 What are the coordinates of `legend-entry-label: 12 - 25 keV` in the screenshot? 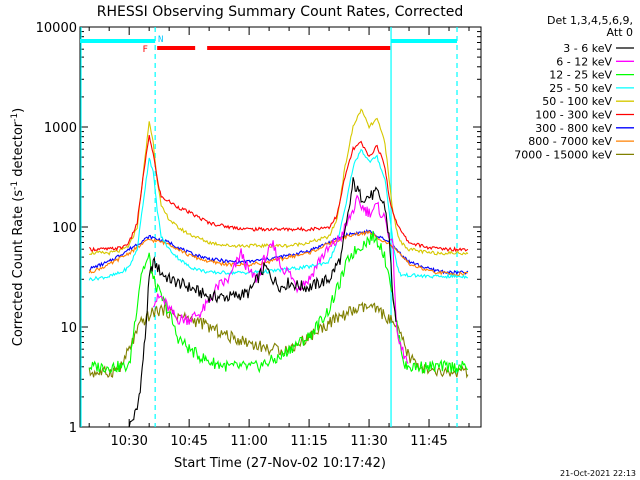 It's located at (580, 75).